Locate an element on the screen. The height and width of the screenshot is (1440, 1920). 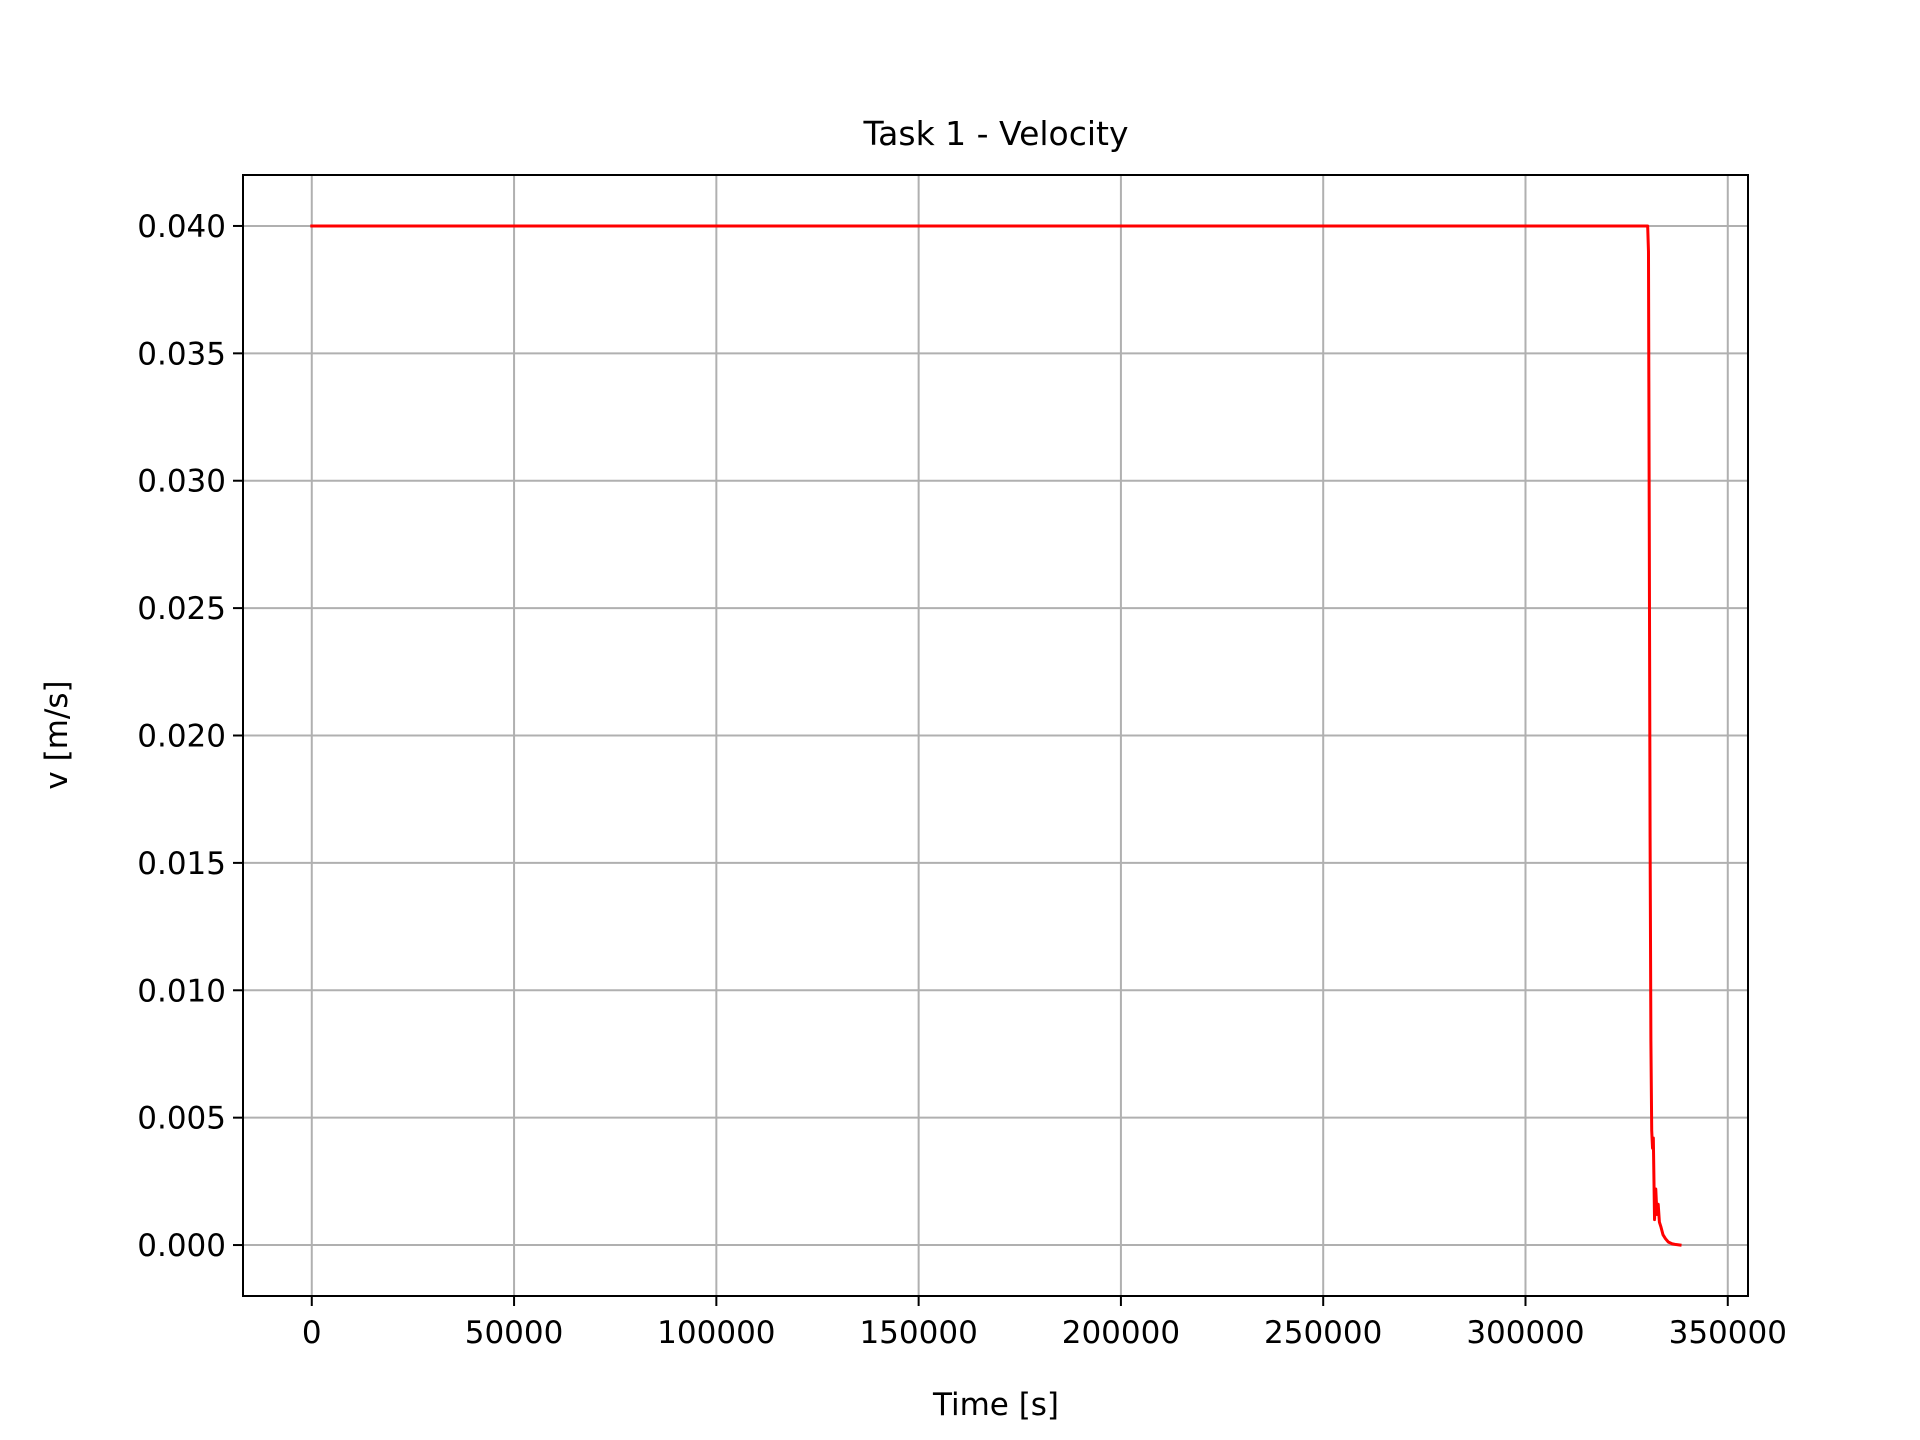
y-tick-label: 0.010 is located at coordinates (181, 991).